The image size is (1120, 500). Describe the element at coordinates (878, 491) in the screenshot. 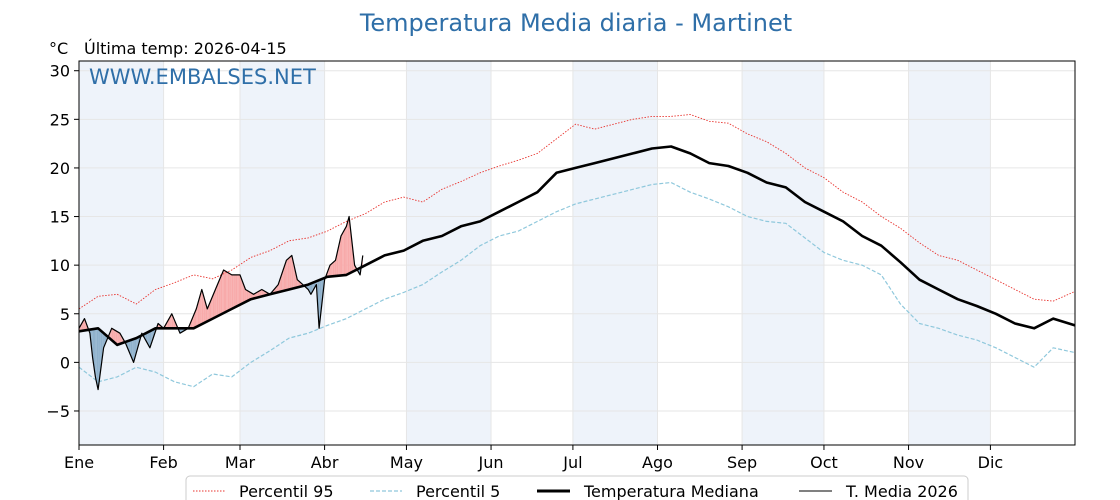

I see `legend-item-2026: T. Media 2026` at that location.